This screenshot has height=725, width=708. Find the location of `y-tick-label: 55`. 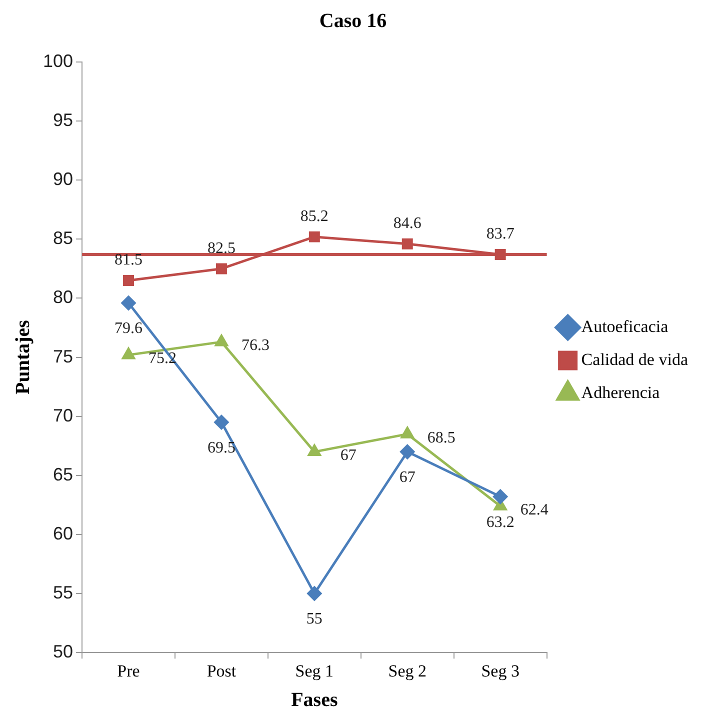

y-tick-label: 55 is located at coordinates (63, 592).